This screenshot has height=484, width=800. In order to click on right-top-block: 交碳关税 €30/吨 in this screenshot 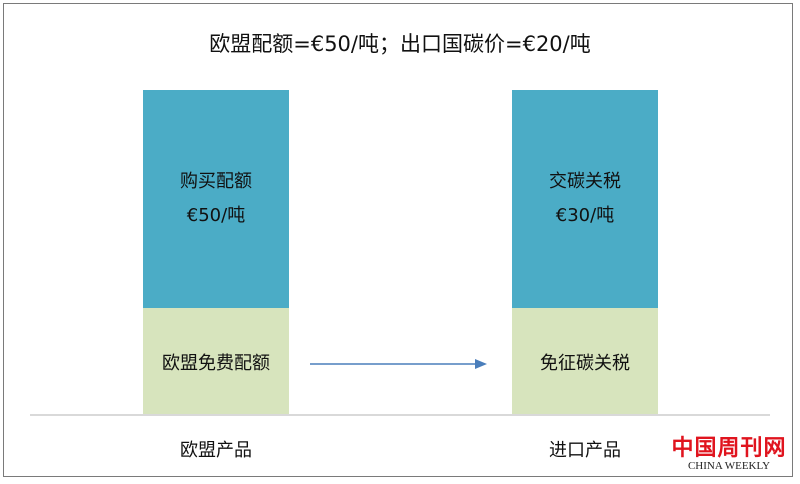, I will do `click(585, 199)`.